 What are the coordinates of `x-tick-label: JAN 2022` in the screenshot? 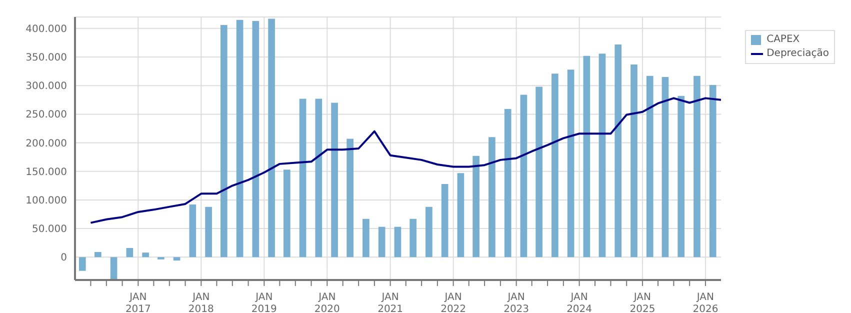 It's located at (453, 302).